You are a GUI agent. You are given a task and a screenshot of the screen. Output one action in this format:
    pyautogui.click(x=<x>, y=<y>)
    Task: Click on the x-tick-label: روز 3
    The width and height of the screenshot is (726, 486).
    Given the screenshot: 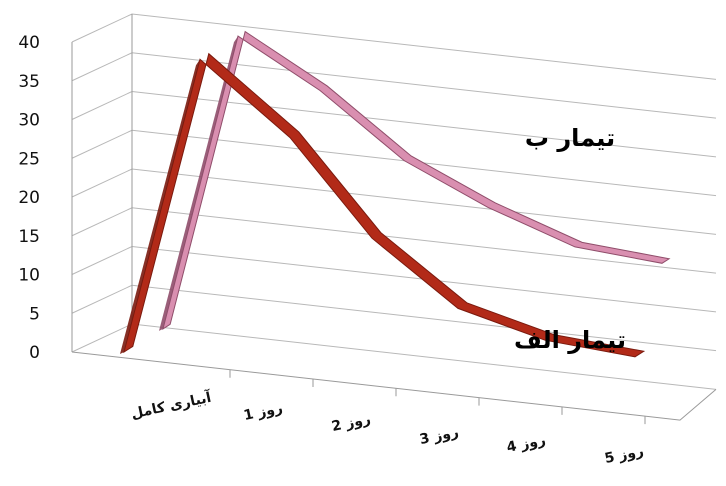 What is the action you would take?
    pyautogui.click(x=439, y=436)
    